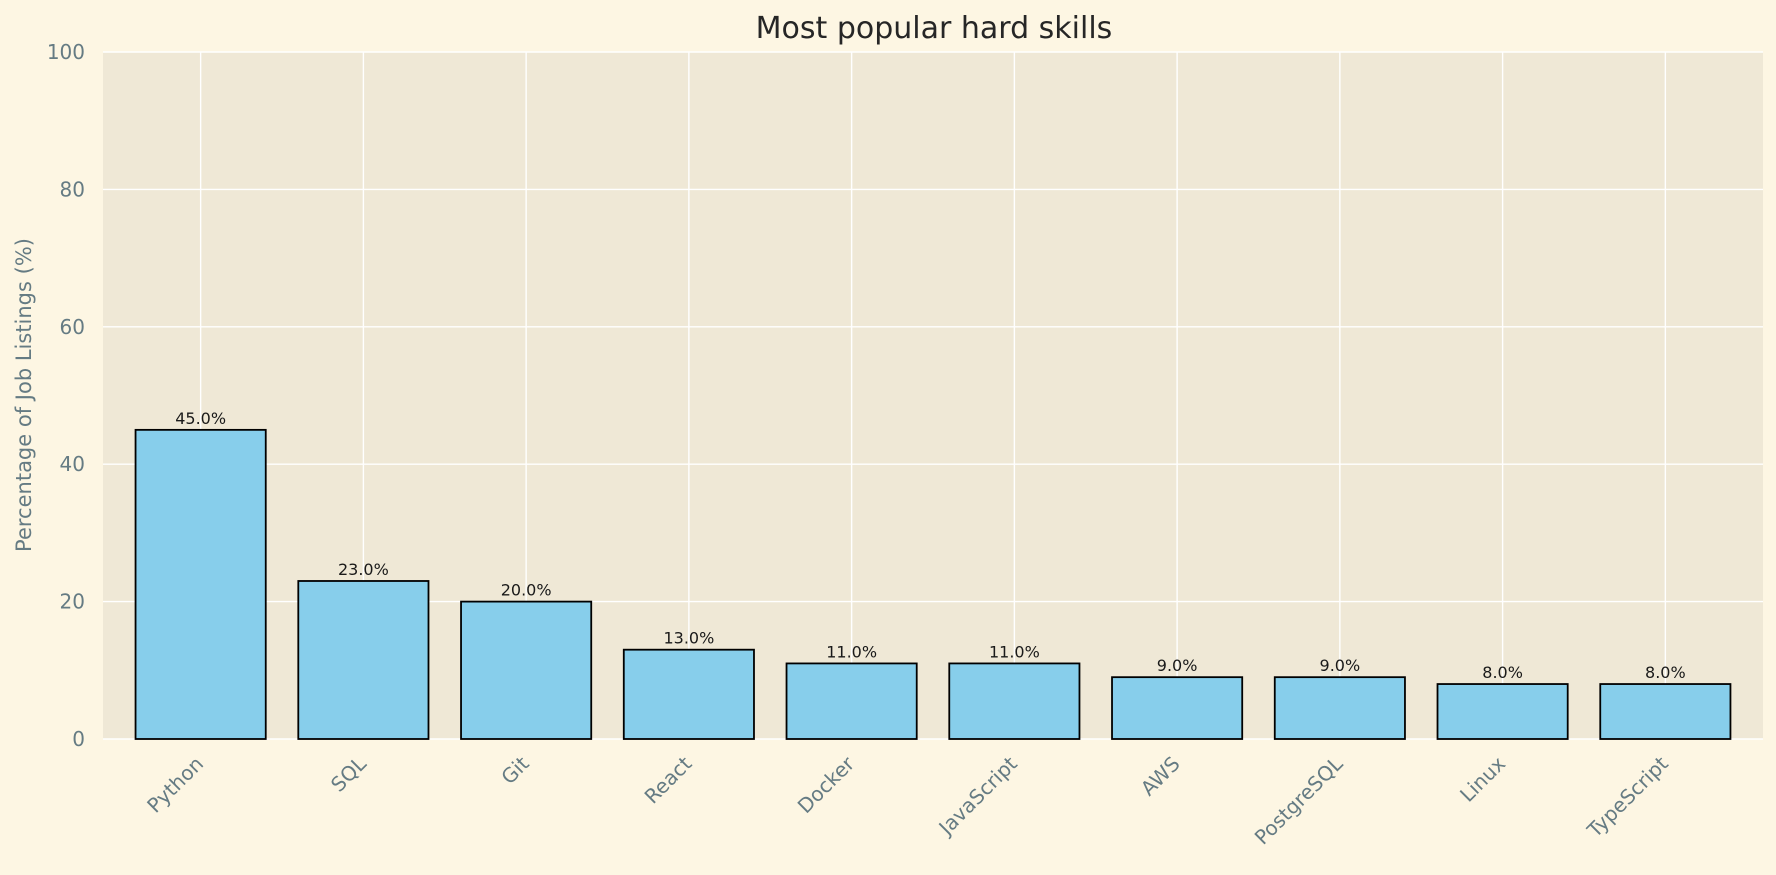 This screenshot has width=1776, height=875. Describe the element at coordinates (526, 670) in the screenshot. I see `bar-git` at that location.